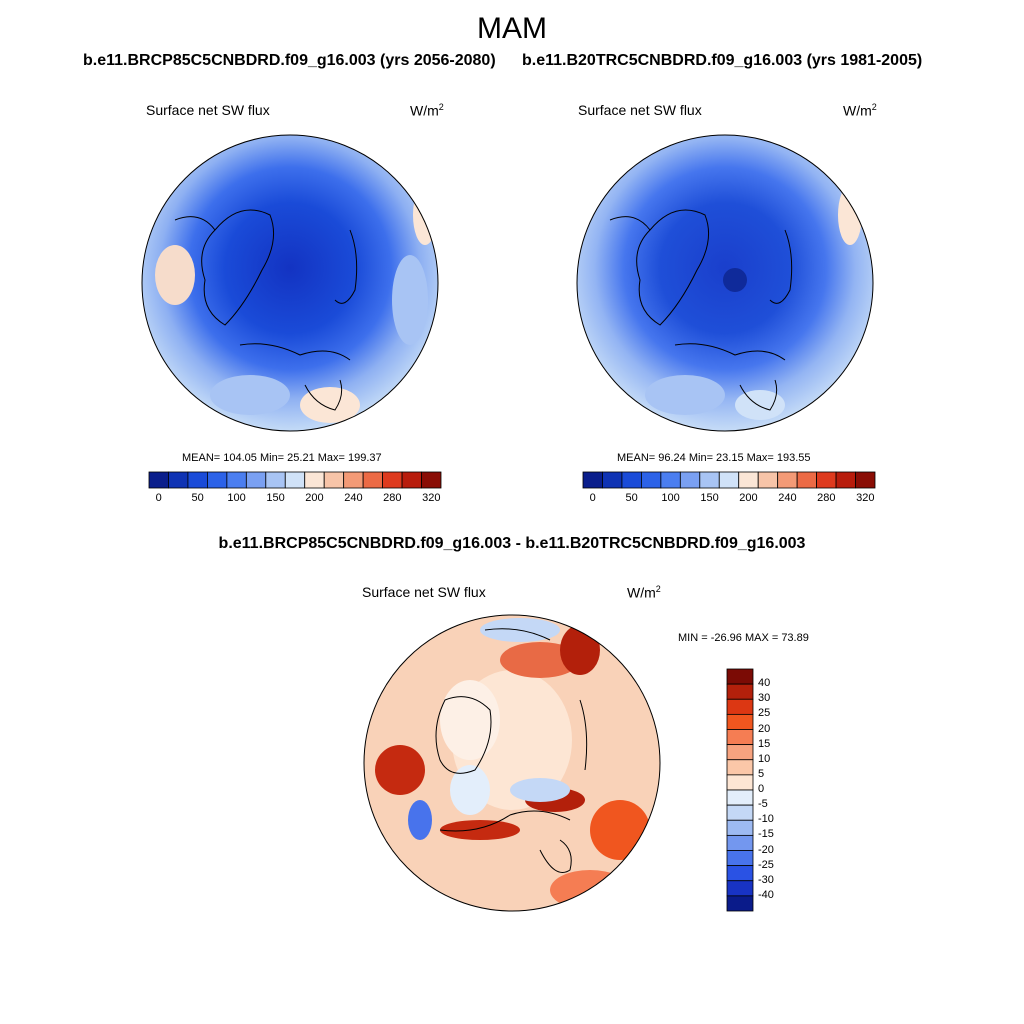  Describe the element at coordinates (644, 592) in the screenshot. I see `panel3-units: W/m2` at that location.